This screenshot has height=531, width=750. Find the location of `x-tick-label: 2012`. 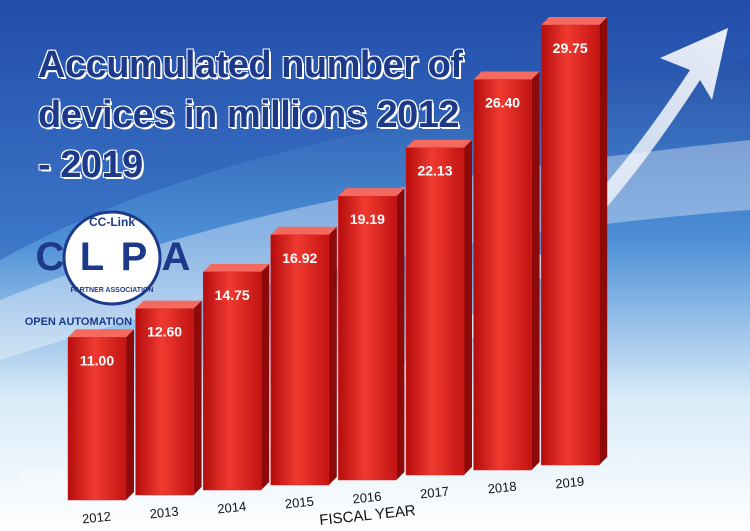

x-tick-label: 2012 is located at coordinates (96, 518).